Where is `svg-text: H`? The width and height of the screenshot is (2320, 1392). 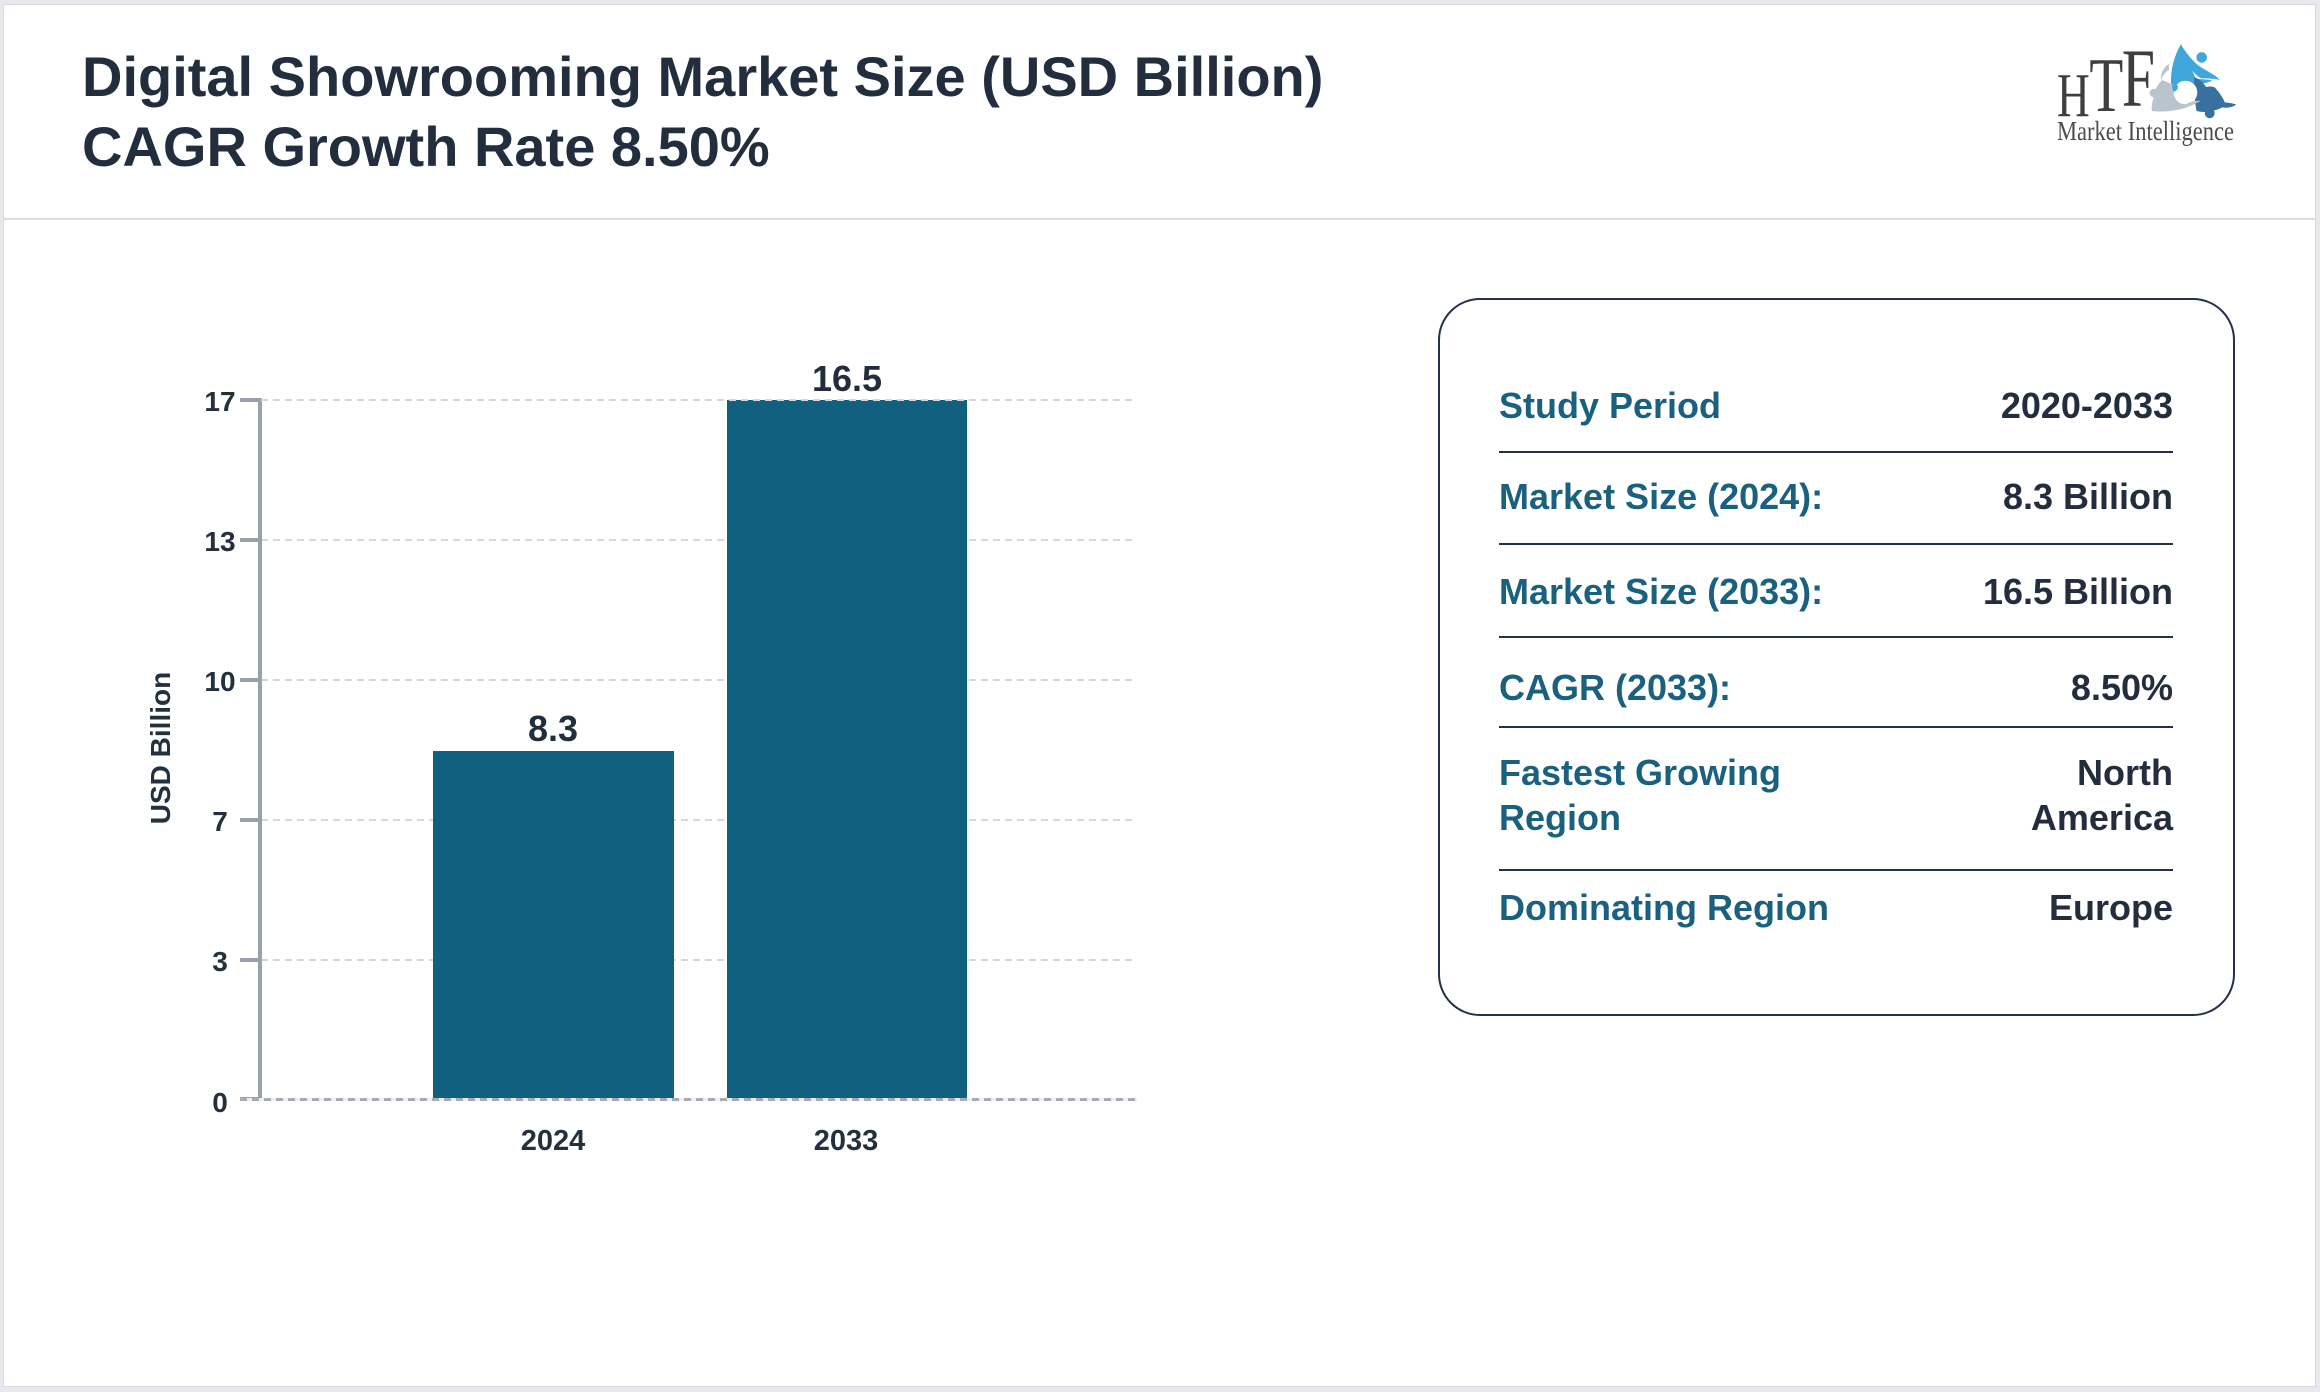 svg-text: H is located at coordinates (2073, 95).